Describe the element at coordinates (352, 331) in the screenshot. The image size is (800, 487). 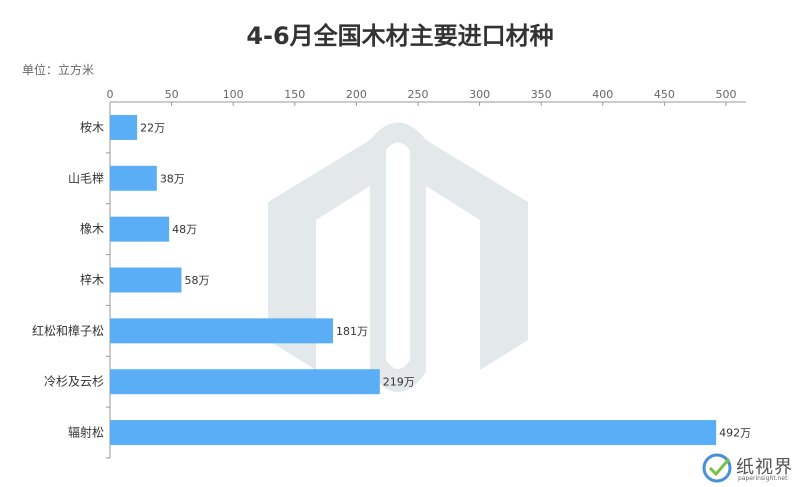
I see `data-label: 181万` at that location.